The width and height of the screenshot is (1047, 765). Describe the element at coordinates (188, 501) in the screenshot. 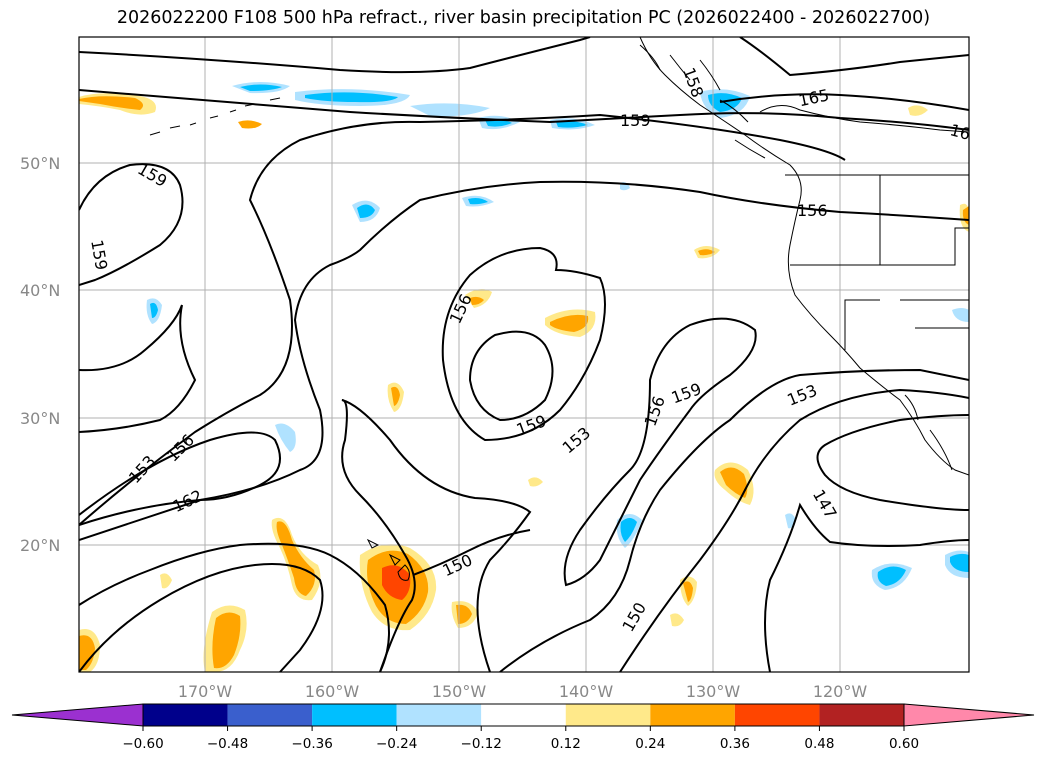

I see `contour-label: 162` at that location.